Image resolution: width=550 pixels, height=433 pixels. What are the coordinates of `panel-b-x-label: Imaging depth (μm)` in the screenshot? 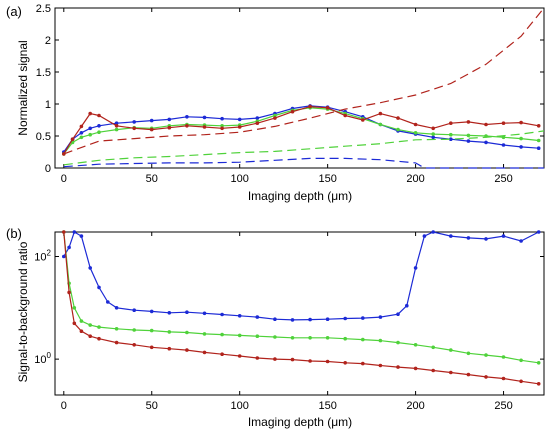 It's located at (300, 422).